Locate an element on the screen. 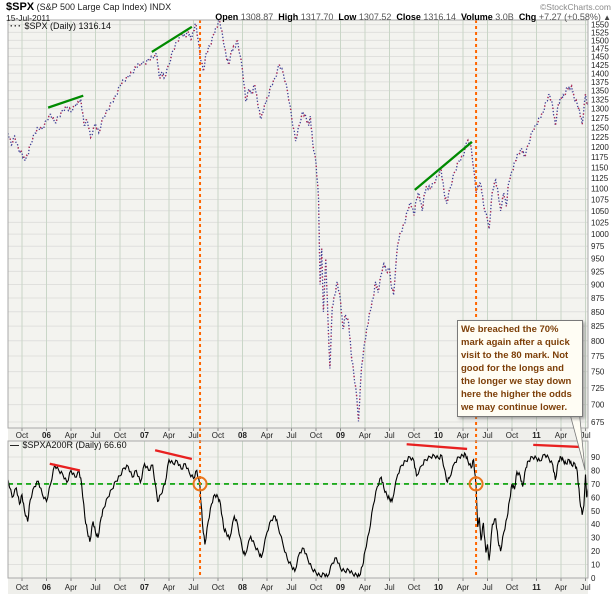 This screenshot has height=594, width=615. index-name: (S&P 500 Large Cap Index) is located at coordinates (92, 7).